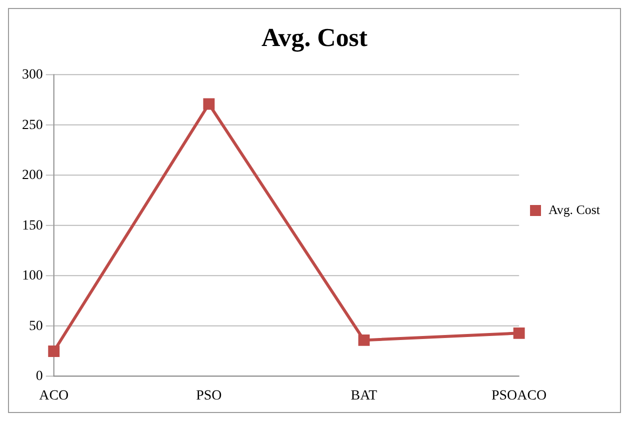  I want to click on x-tick-label: PSO, so click(209, 396).